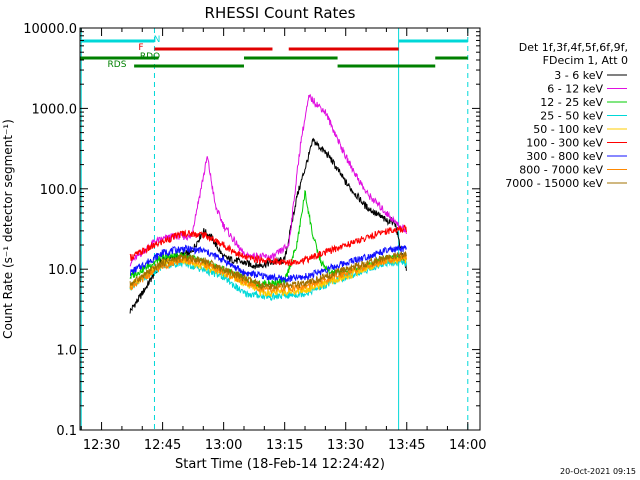 Image resolution: width=640 pixels, height=480 pixels. Describe the element at coordinates (117, 65) in the screenshot. I see `flag-label: RDS` at that location.